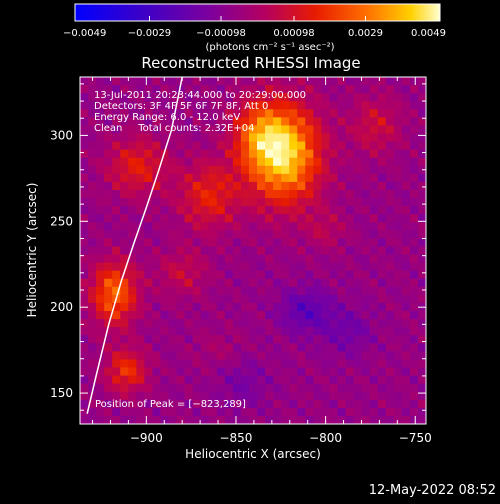  What do you see at coordinates (432, 490) in the screenshot?
I see `footer-timestamp: 12-May-2022 08:52` at bounding box center [432, 490].